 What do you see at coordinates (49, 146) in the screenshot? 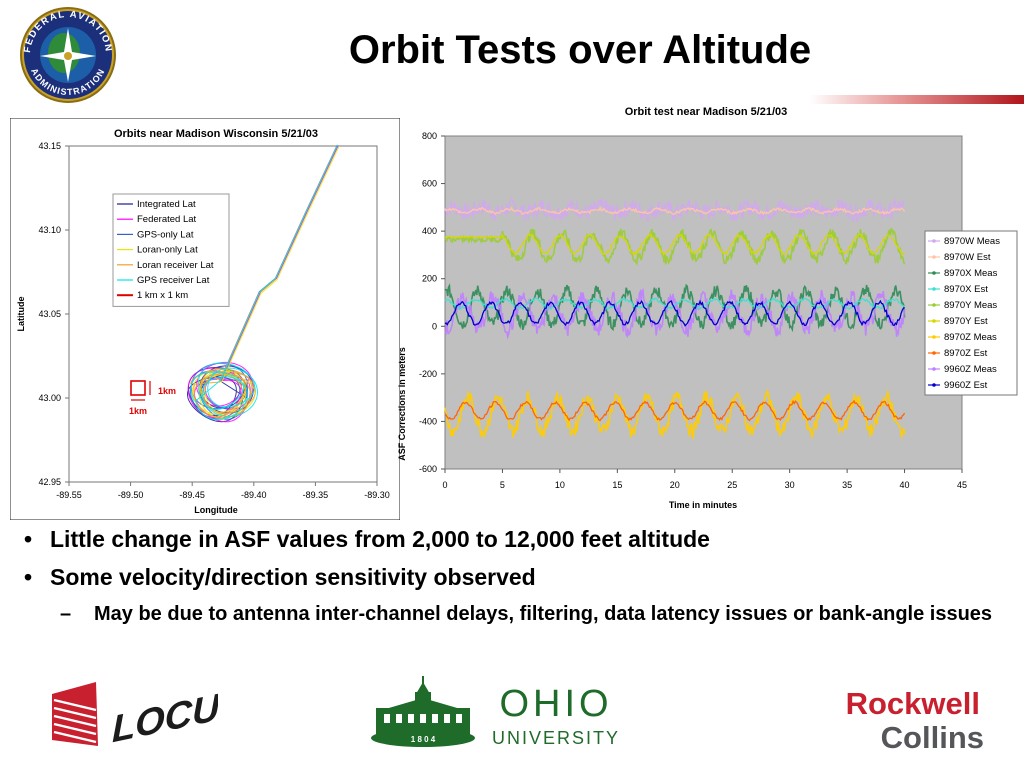
I see `orbit-y-tick-label: 43.15` at bounding box center [49, 146].